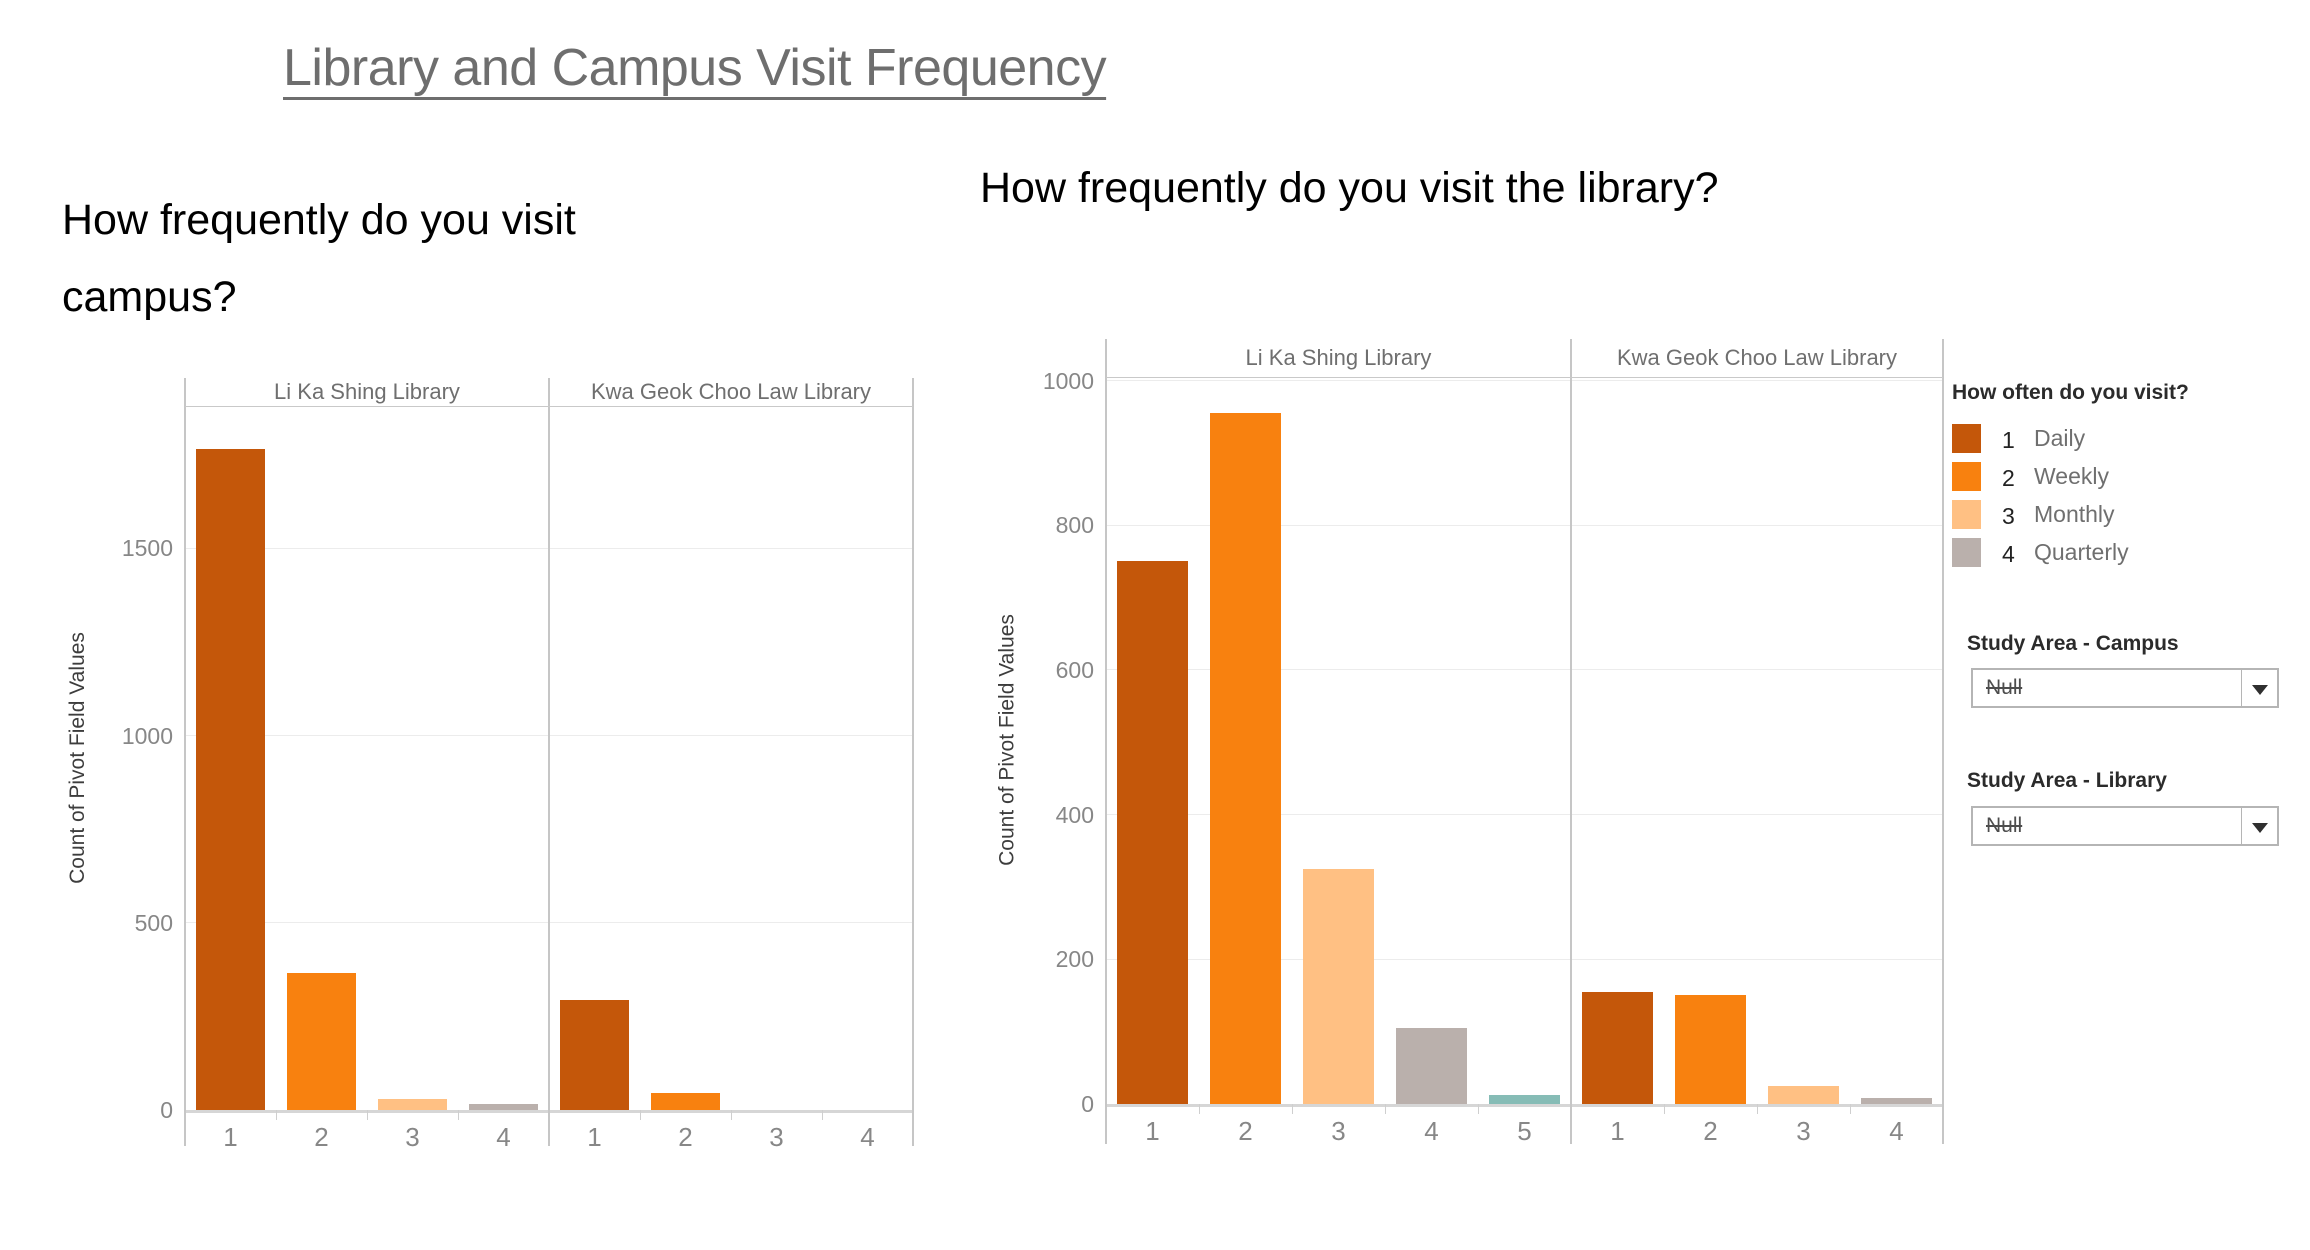 This screenshot has height=1250, width=2310. Describe the element at coordinates (2070, 392) in the screenshot. I see `legend-title: How often do you visit?` at that location.